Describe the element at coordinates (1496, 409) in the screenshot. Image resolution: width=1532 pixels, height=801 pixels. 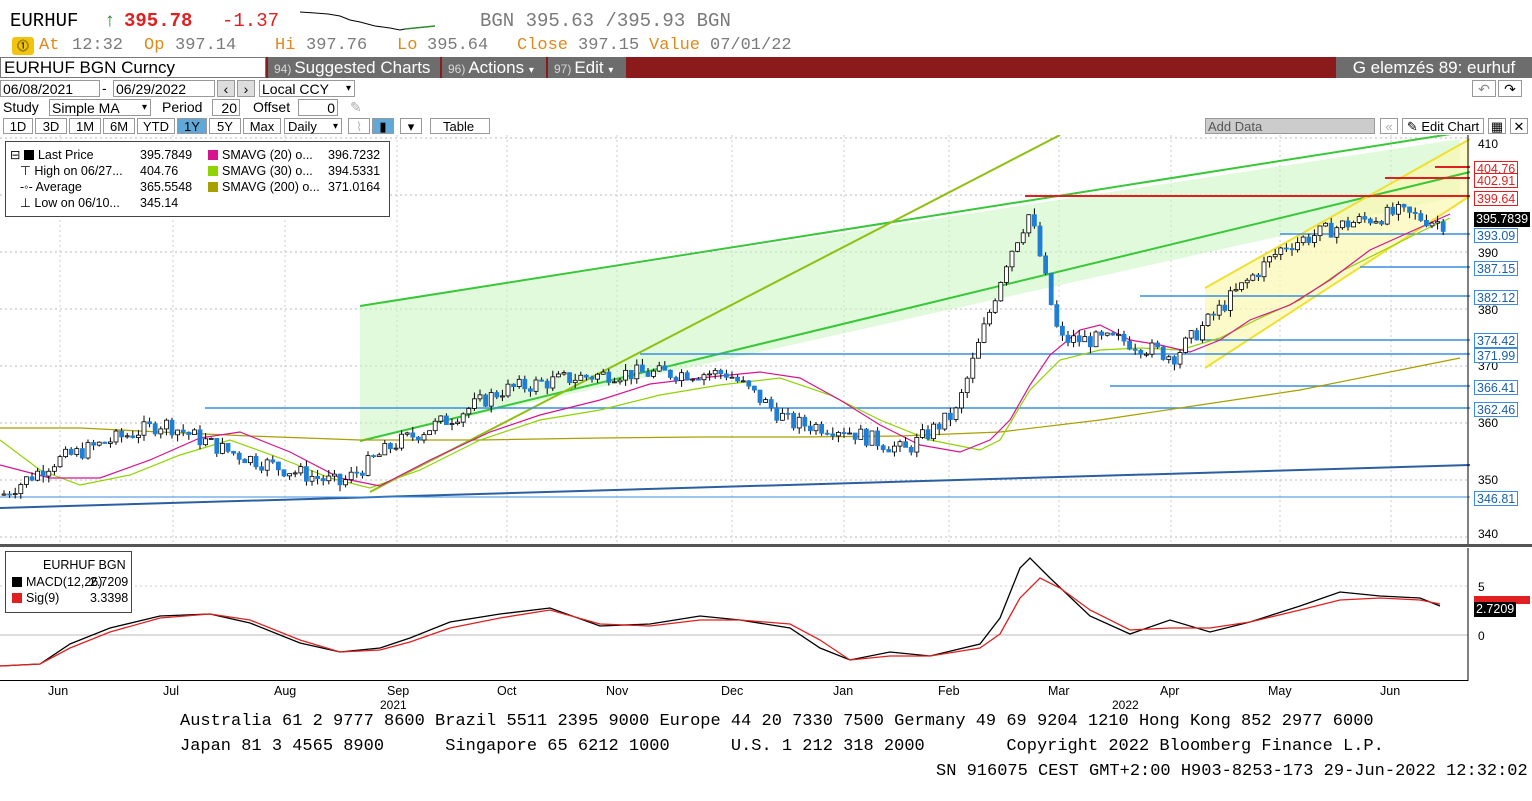
I see `label-362: 362.46` at that location.